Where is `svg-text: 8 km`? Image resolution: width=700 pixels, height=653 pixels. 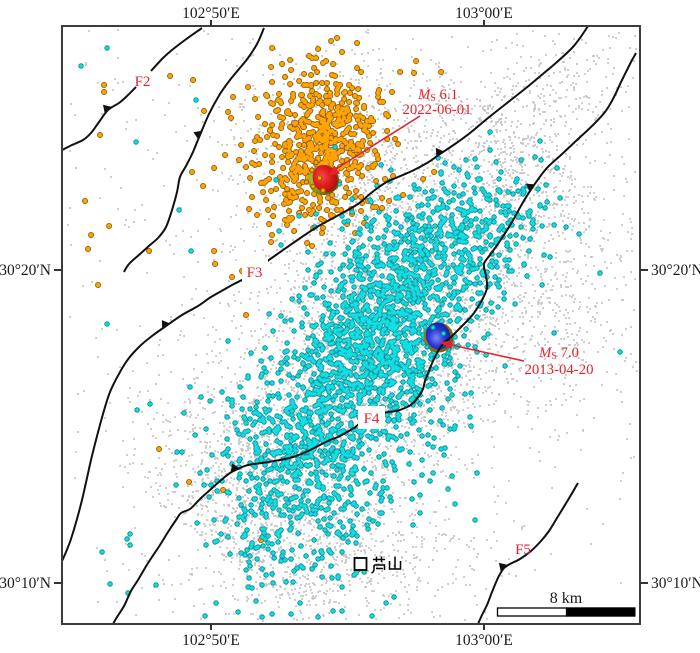
svg-text: 8 km is located at coordinates (566, 598).